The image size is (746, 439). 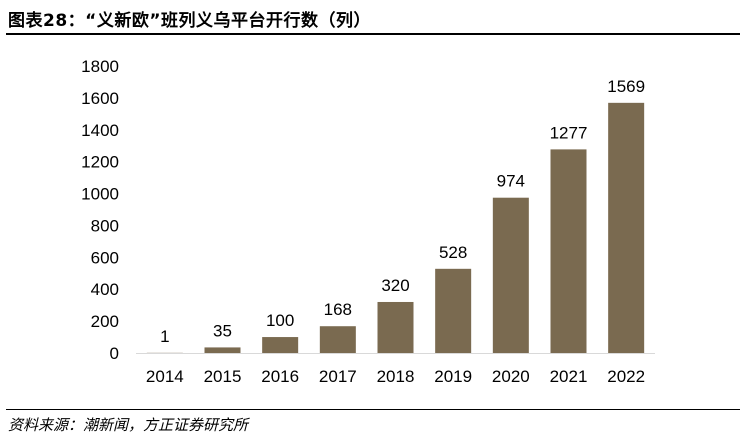 I want to click on x-tick-label: 2014, so click(x=165, y=376).